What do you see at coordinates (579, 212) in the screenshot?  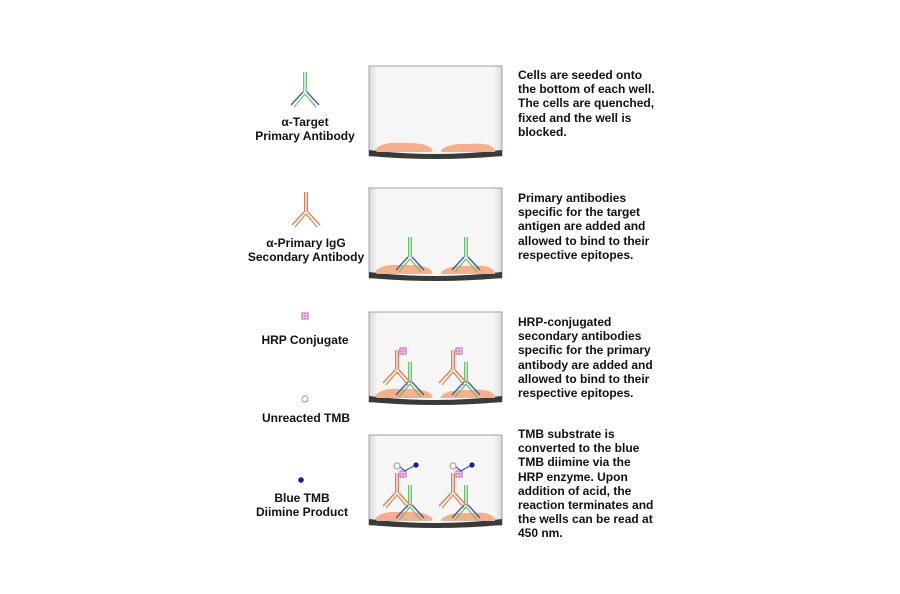 I see `desc-line: specific for the target` at bounding box center [579, 212].